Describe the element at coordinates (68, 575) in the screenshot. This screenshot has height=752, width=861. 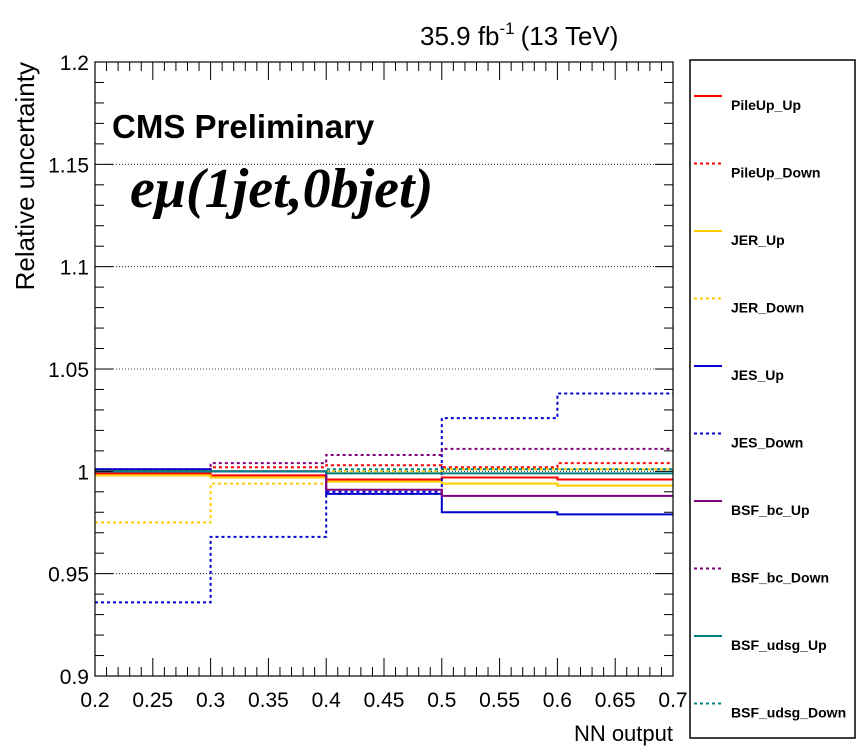
I see `y-tick-label-1: 0.95` at that location.